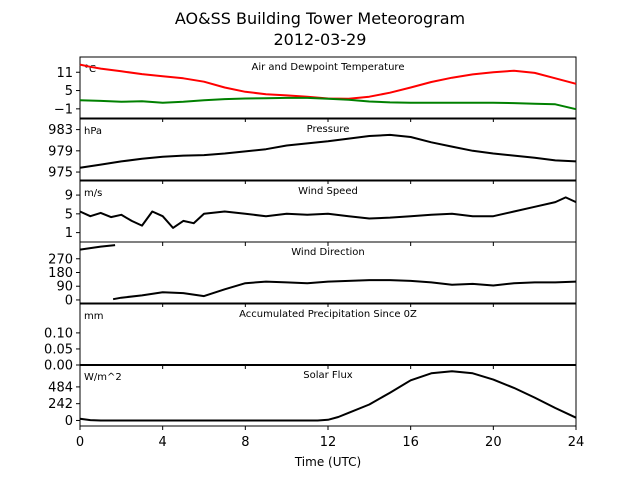  I want to click on y-tick-label: 9, so click(69, 196).